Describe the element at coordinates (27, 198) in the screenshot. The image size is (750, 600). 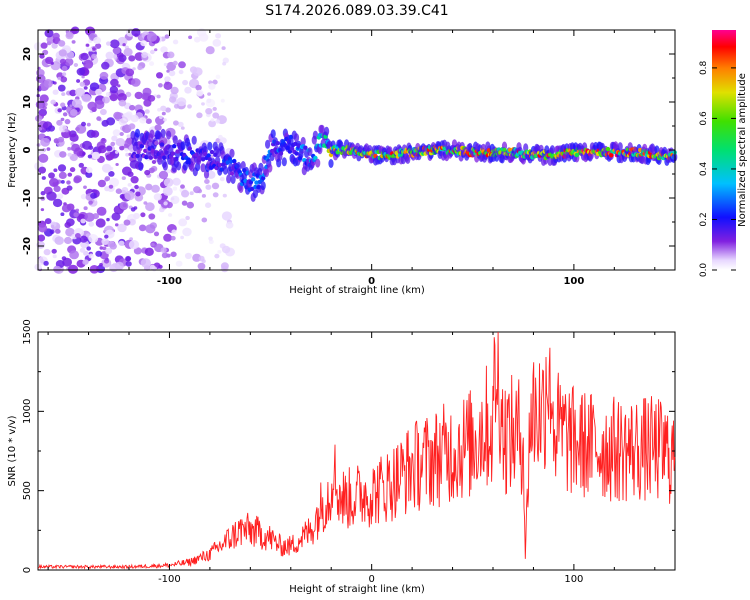
I see `spectrogram-y-tick-label: -10` at that location.